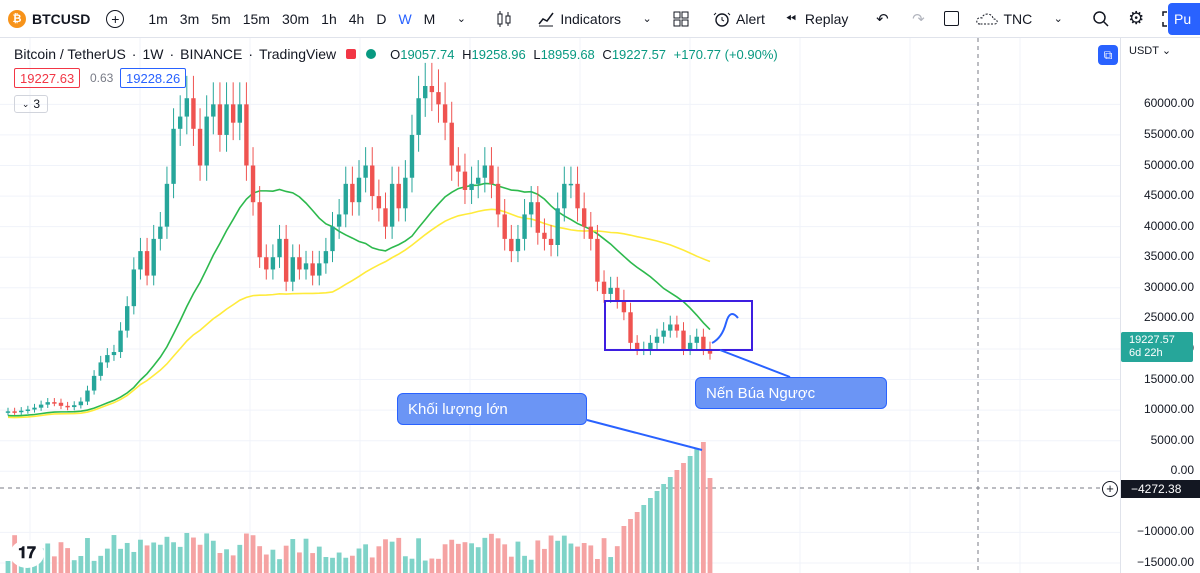 The width and height of the screenshot is (1200, 573). I want to click on redo-button: ↷, so click(918, 19).